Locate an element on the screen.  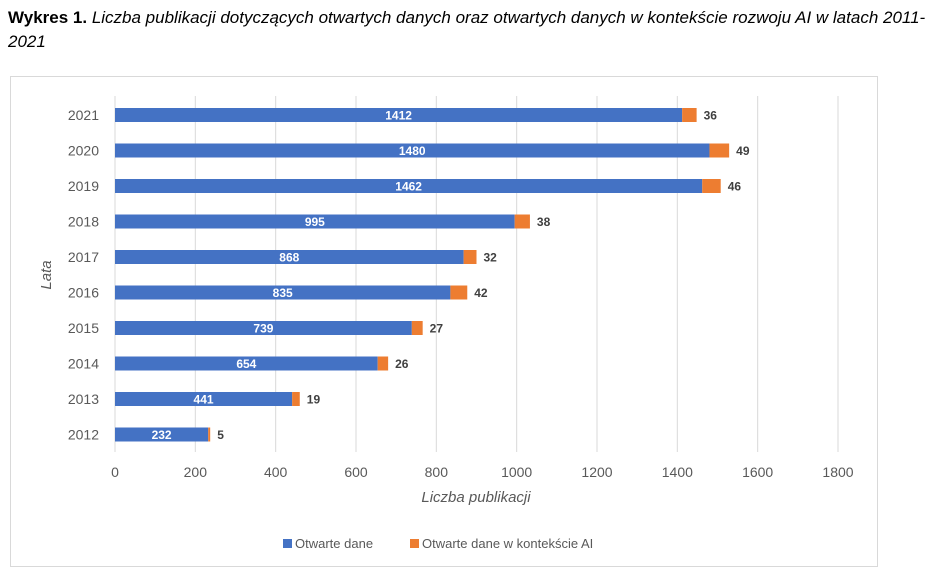
y-tick-label: 2018 is located at coordinates (83, 222).